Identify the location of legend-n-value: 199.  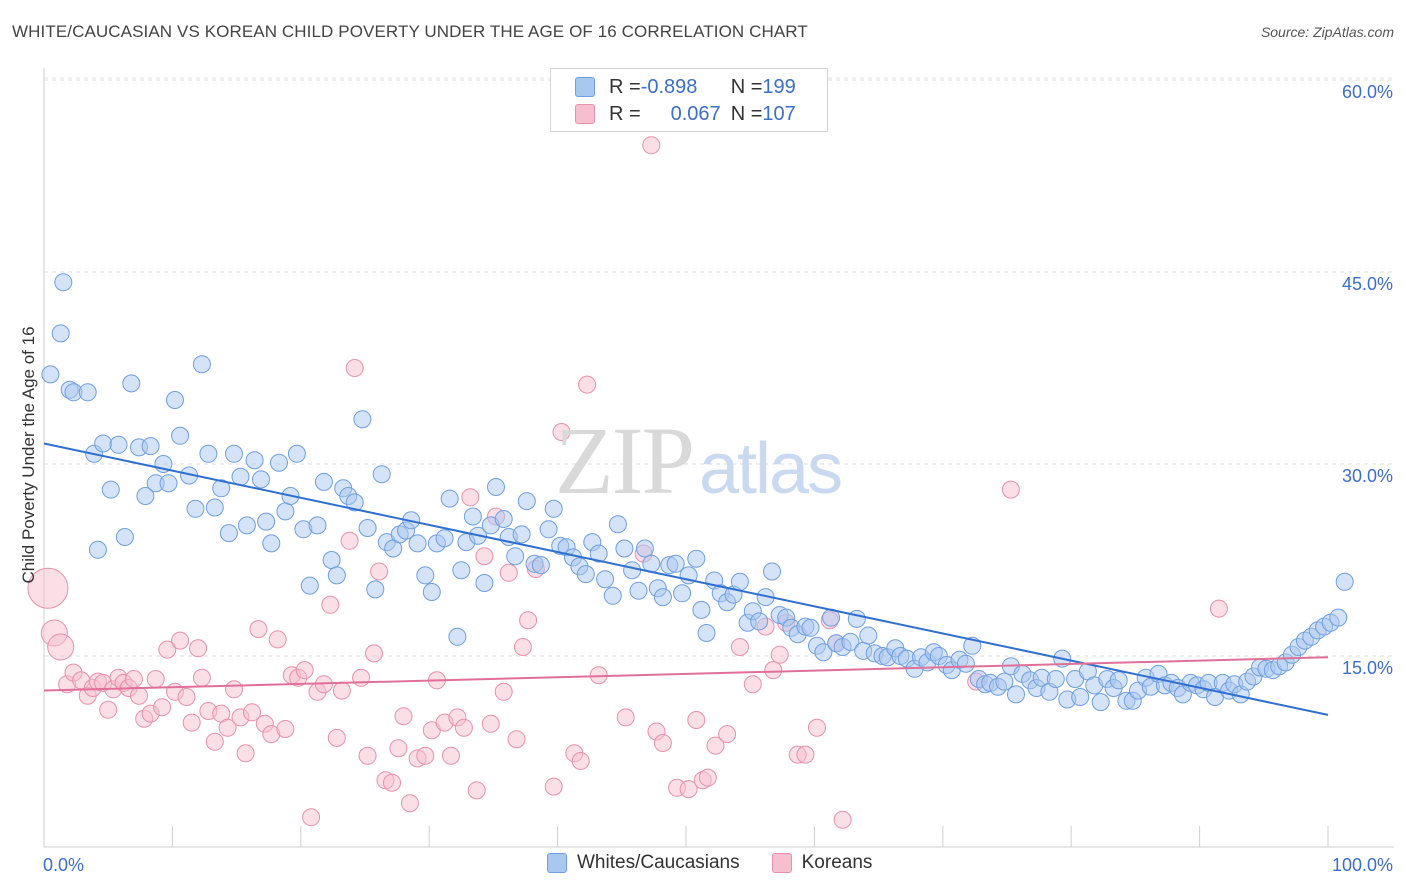
(779, 86).